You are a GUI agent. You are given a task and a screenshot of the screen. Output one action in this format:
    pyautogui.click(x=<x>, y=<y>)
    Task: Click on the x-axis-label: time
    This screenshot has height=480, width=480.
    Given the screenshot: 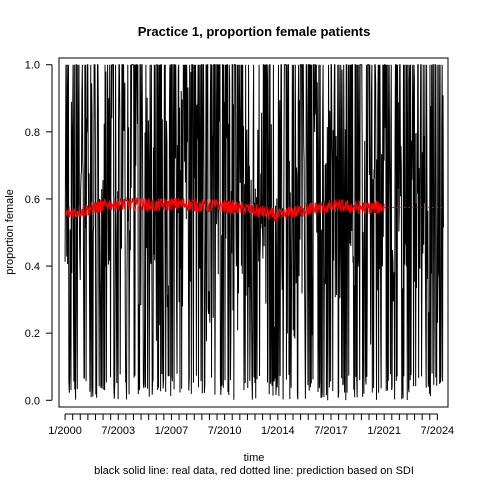 What is the action you would take?
    pyautogui.click(x=254, y=458)
    